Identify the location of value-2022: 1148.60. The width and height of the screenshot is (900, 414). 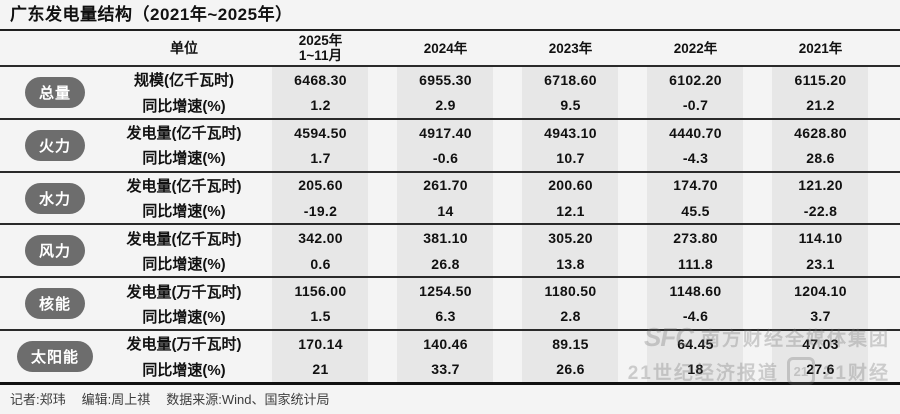
(695, 291).